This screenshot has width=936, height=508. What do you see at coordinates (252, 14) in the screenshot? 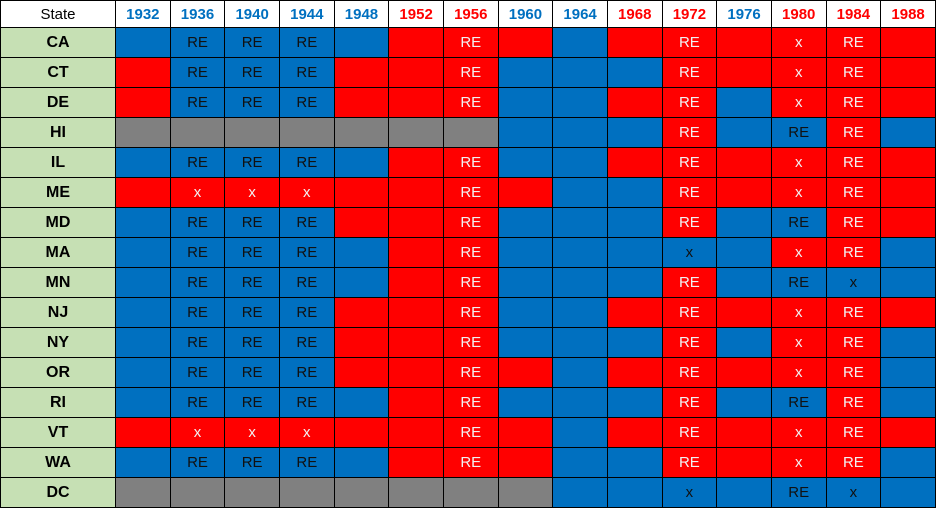
I see `year-header: 1940` at bounding box center [252, 14].